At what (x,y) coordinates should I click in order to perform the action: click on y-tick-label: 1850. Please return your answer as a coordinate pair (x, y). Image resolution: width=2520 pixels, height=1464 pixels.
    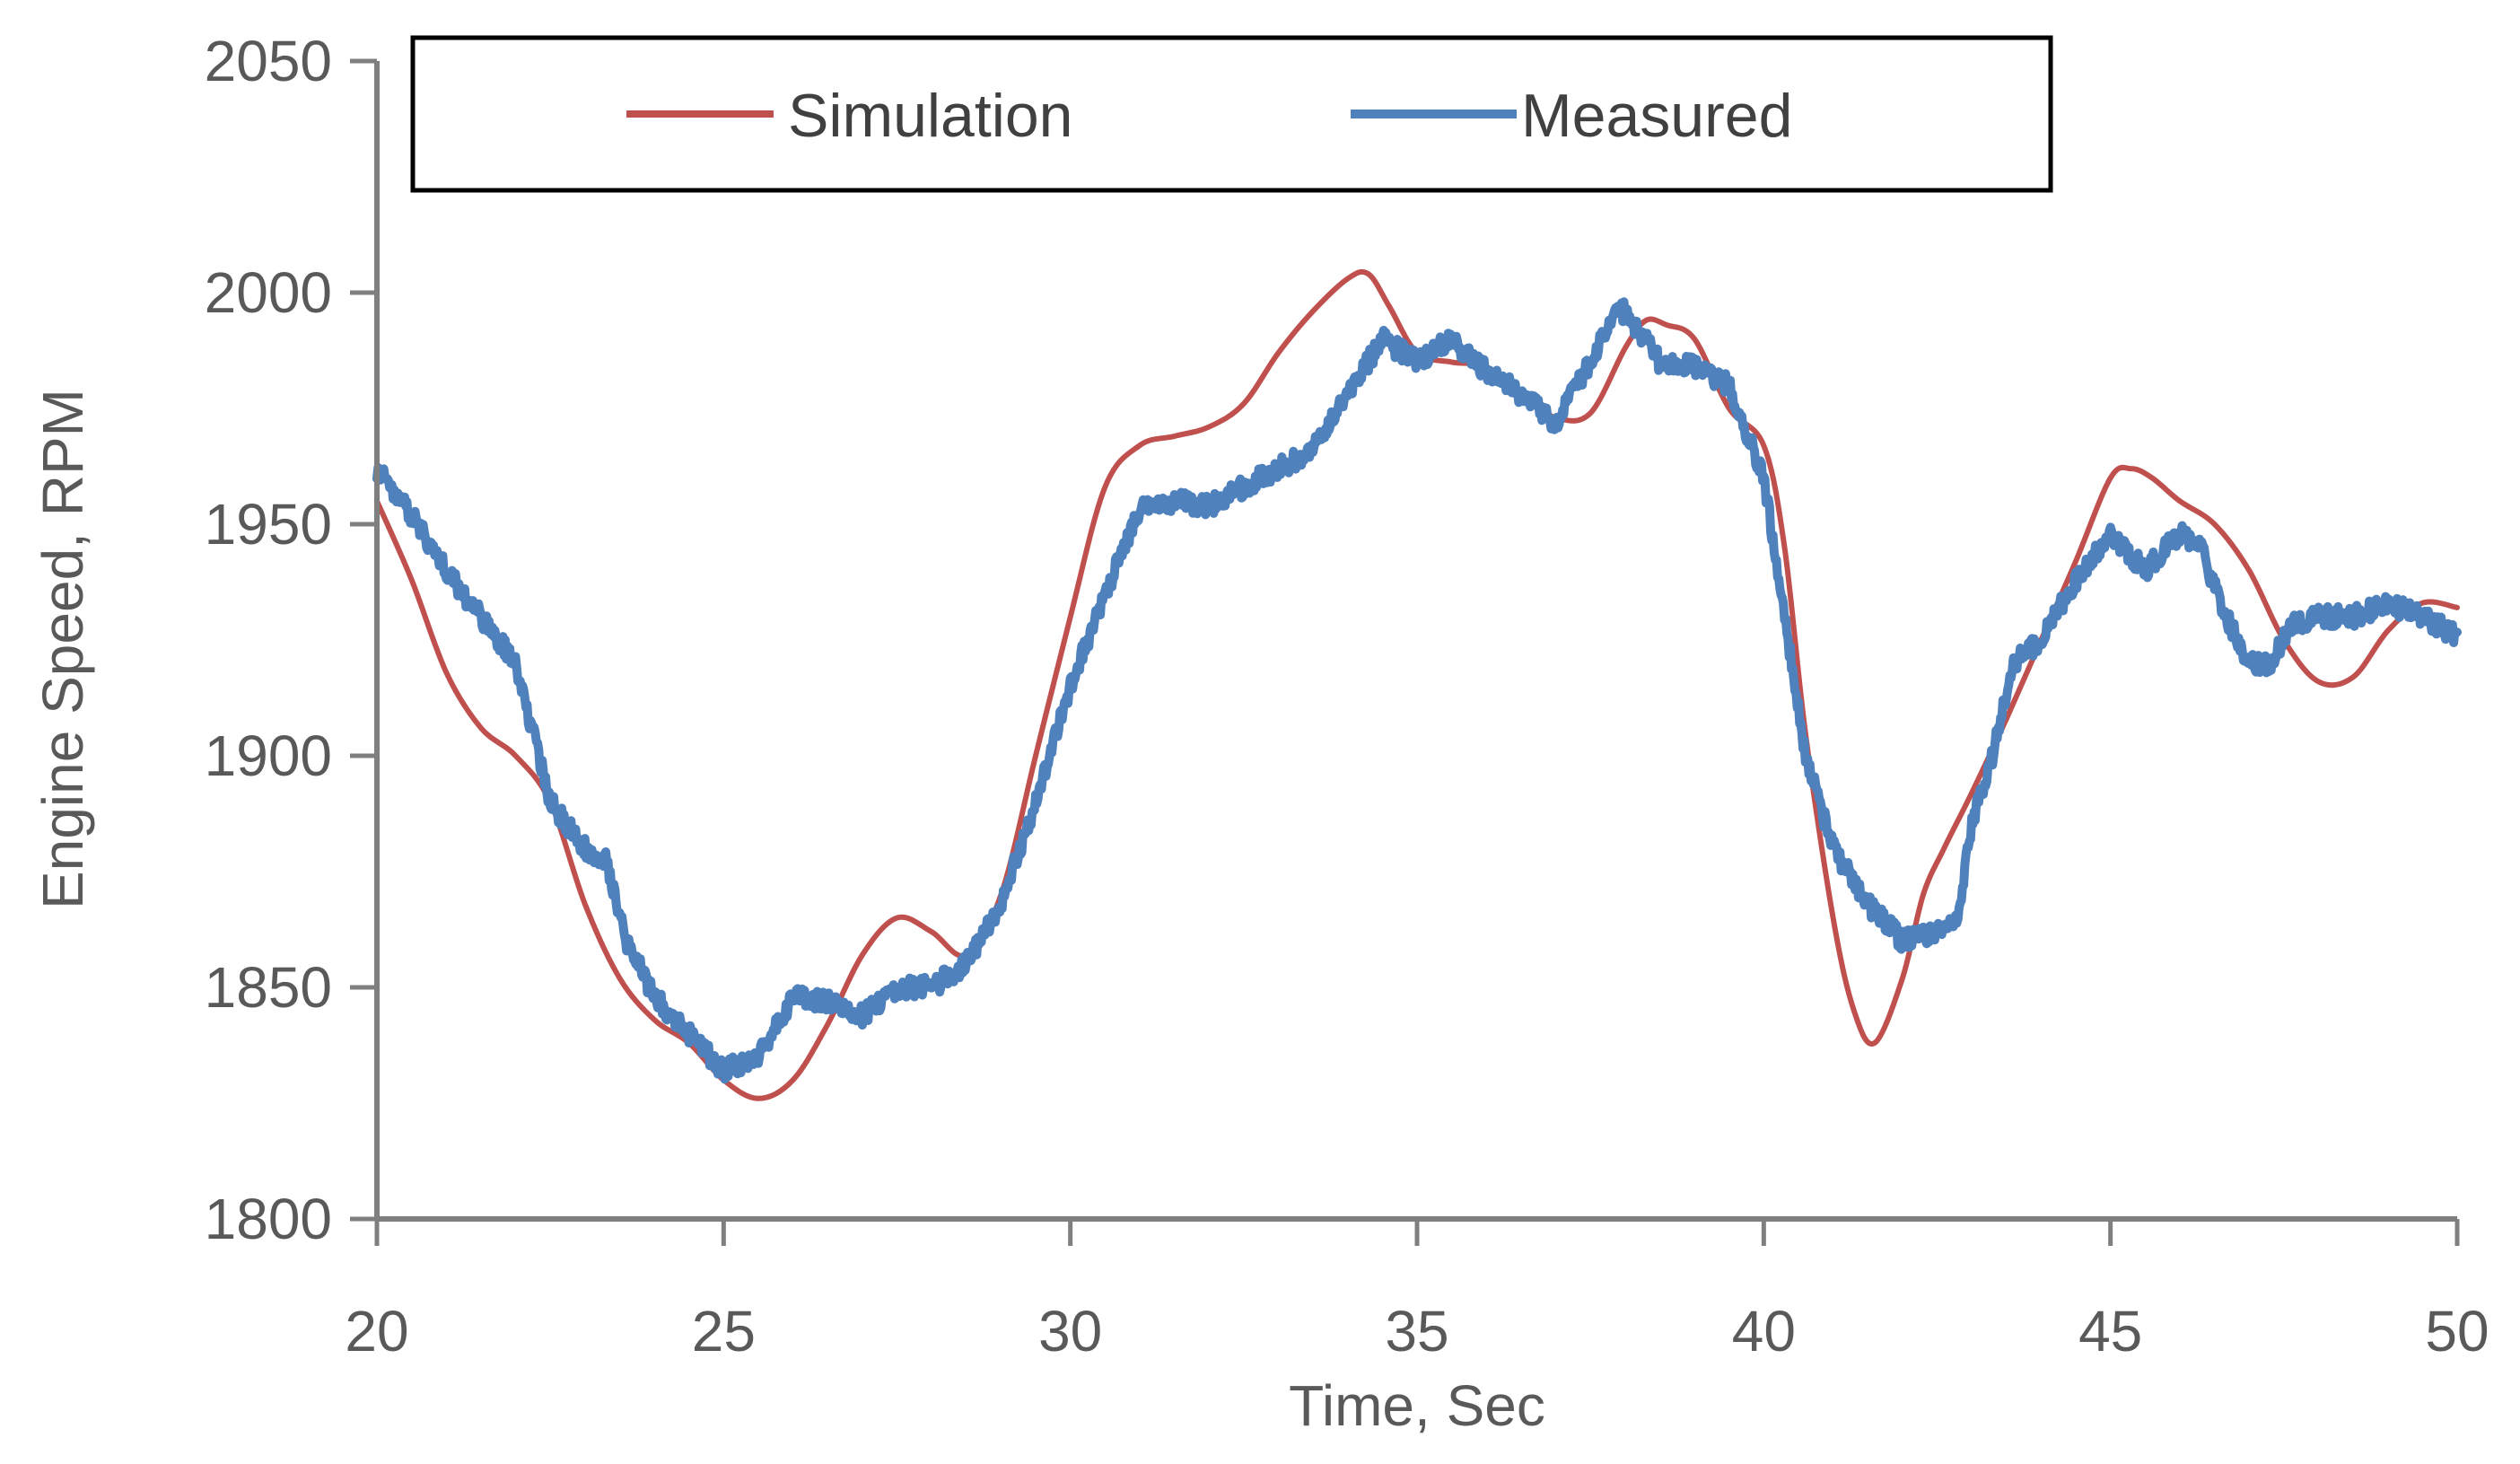
    Looking at the image, I should click on (269, 987).